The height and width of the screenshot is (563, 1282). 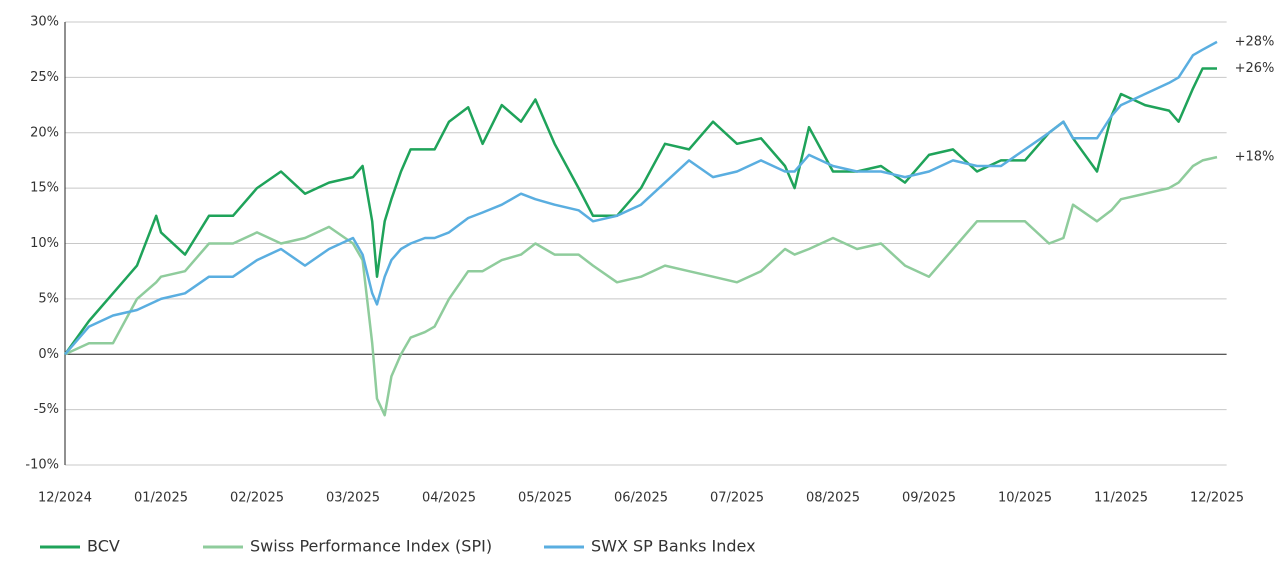 What do you see at coordinates (257, 498) in the screenshot?
I see `x-tick-label: 02/2025` at bounding box center [257, 498].